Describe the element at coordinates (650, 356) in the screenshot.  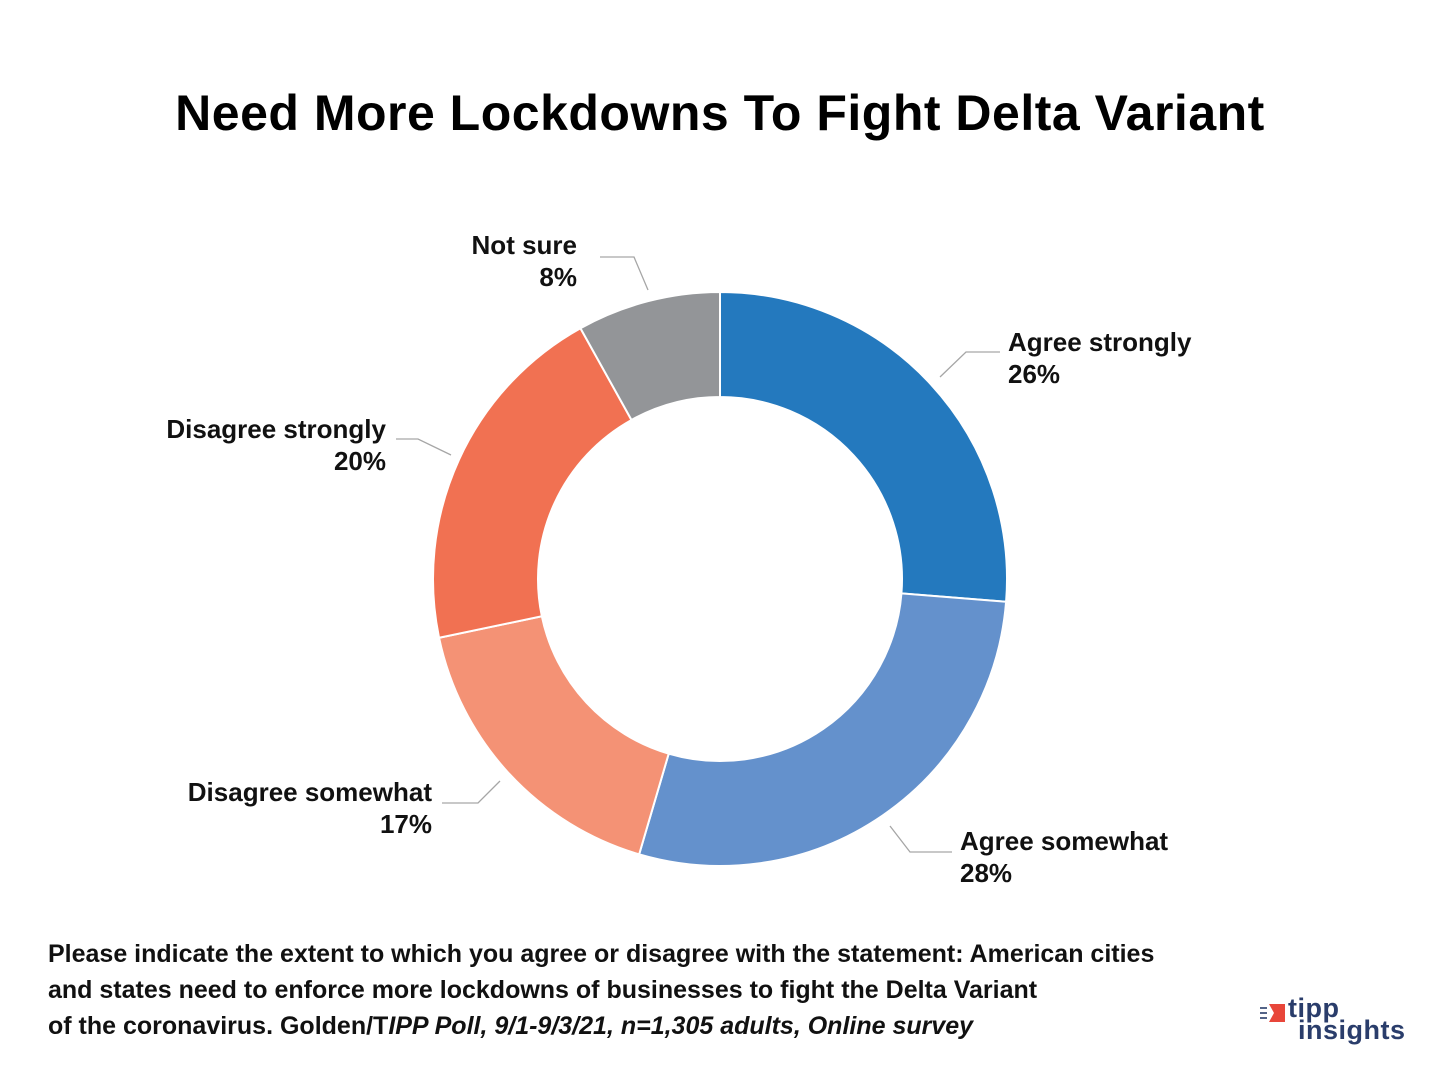
I see `slice-not-sure` at that location.